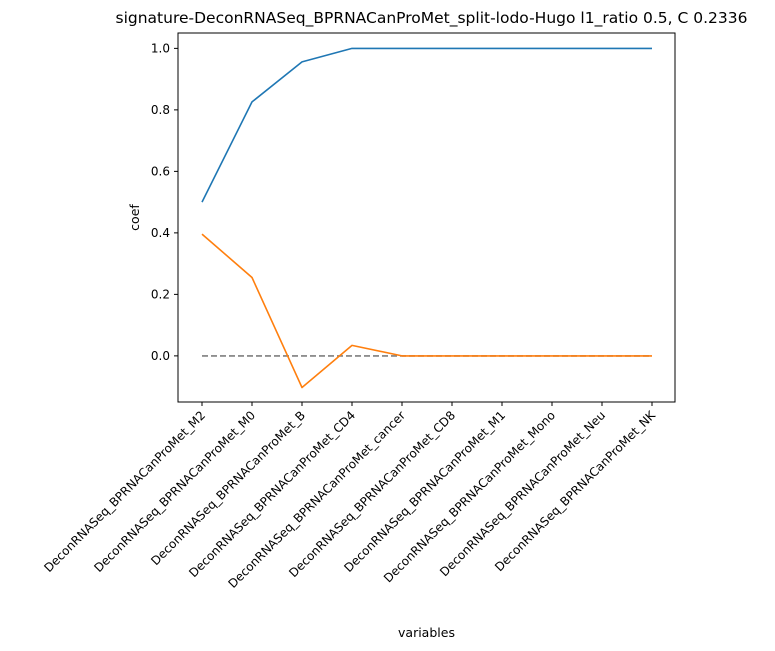 This screenshot has width=775, height=651. What do you see at coordinates (164, 202) in the screenshot?
I see `y-axis: 0.0 0.2 0.4 0.6 0.8 1.0` at bounding box center [164, 202].